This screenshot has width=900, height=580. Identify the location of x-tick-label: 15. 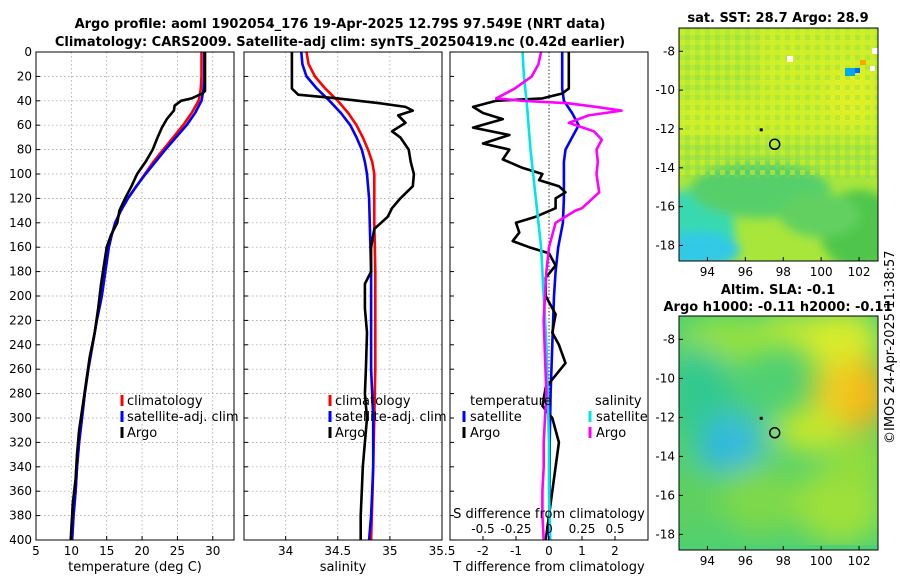
(106, 551).